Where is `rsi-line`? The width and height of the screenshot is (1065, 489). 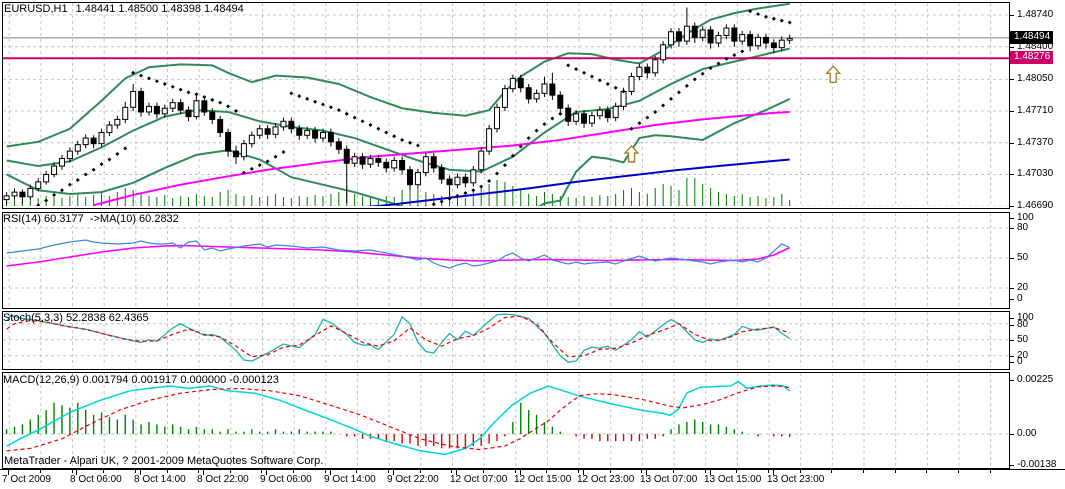
rsi-line is located at coordinates (398, 254).